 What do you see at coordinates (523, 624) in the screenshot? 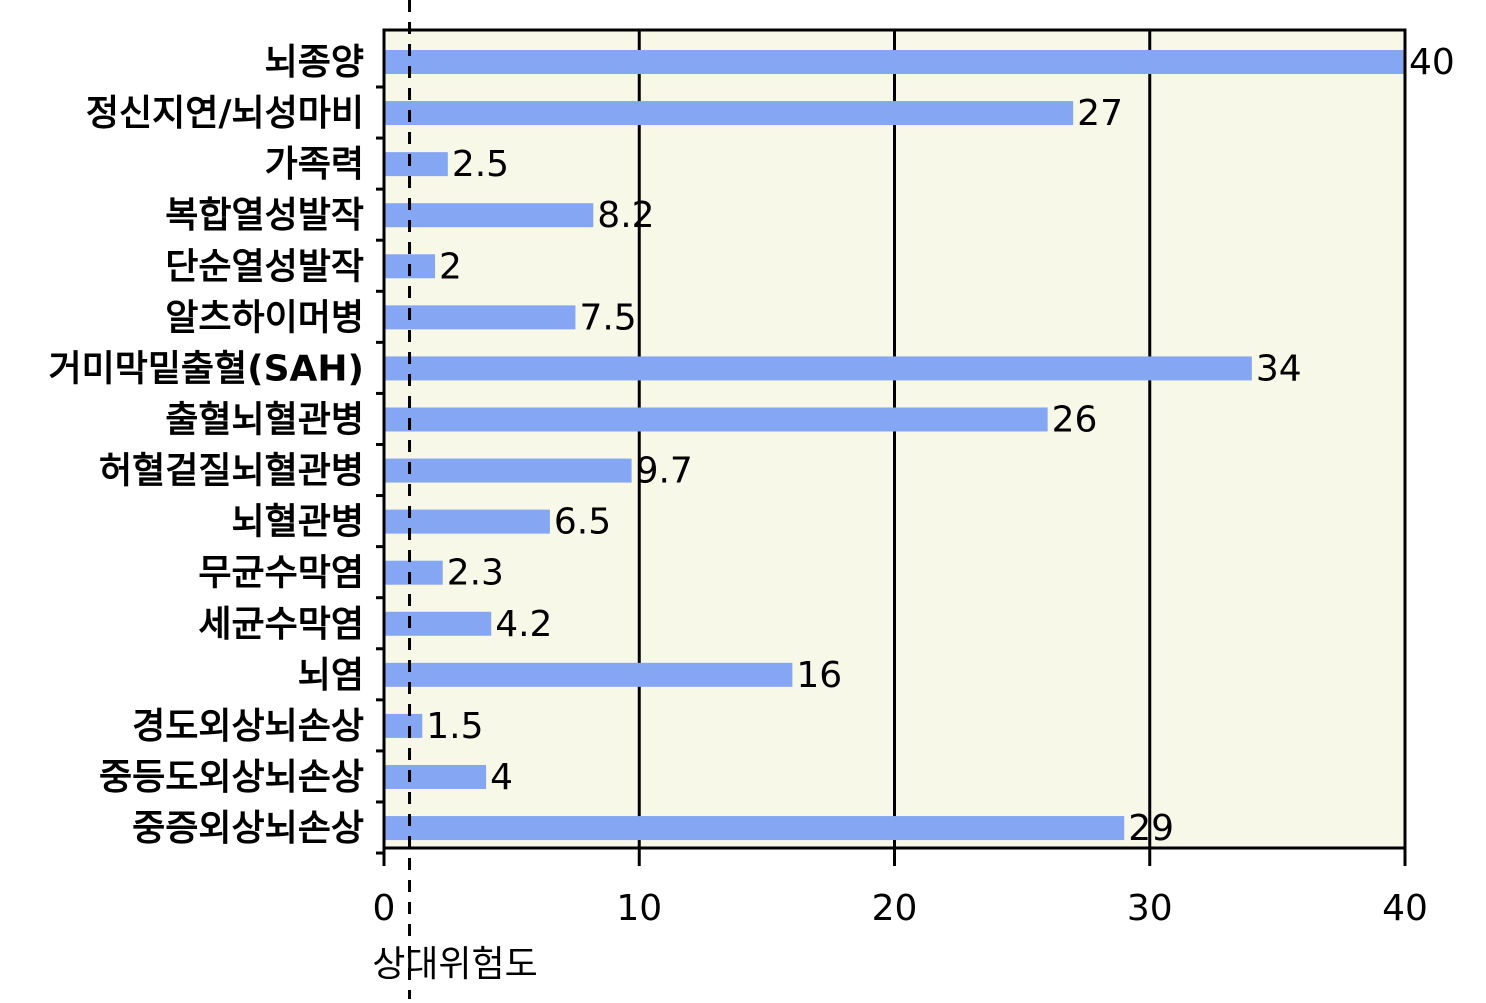
I see `value-label: 4.2` at bounding box center [523, 624].